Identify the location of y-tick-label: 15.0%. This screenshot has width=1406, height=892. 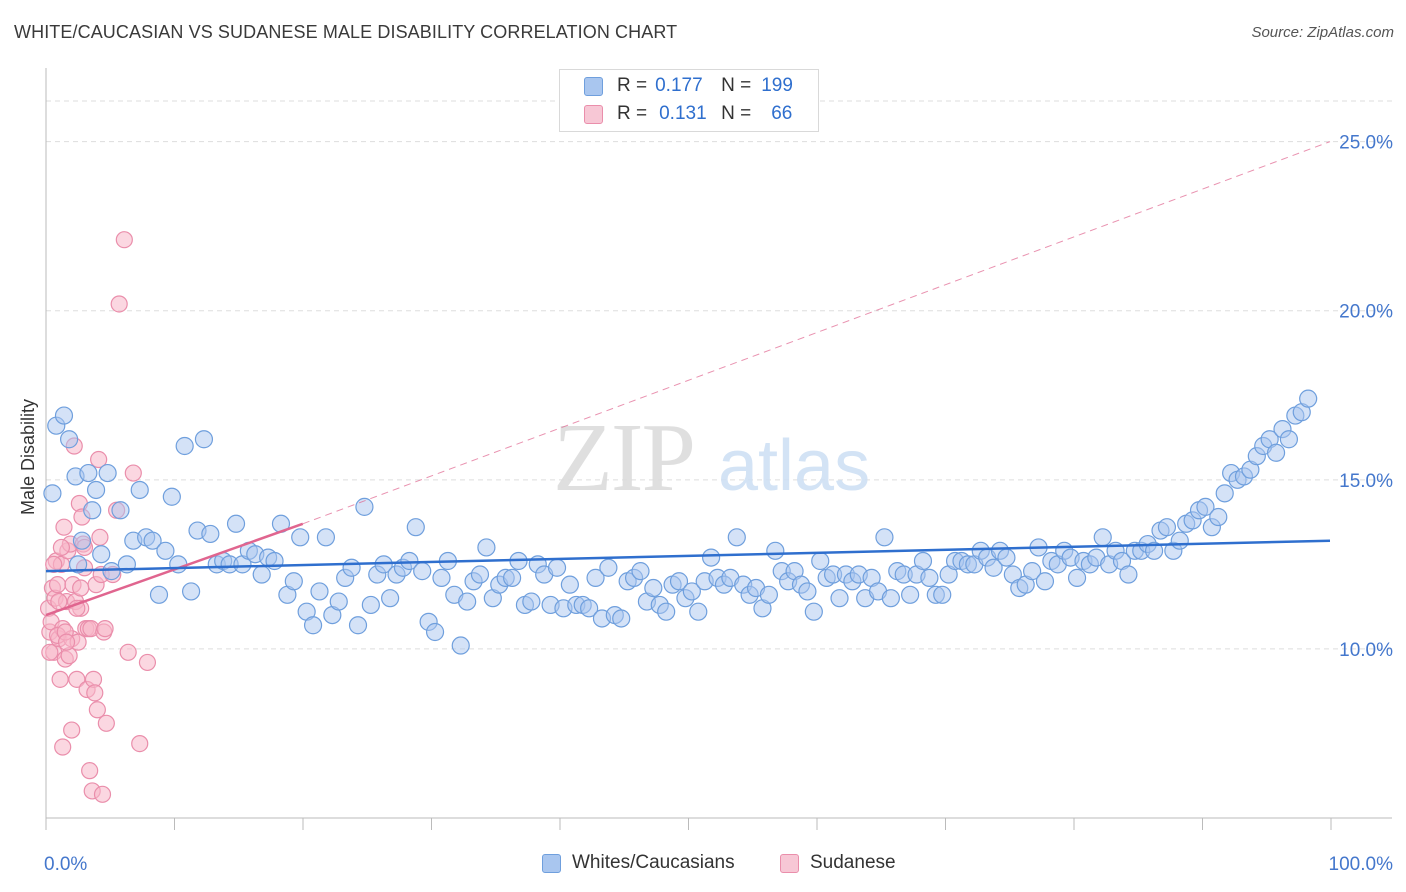
(1366, 481).